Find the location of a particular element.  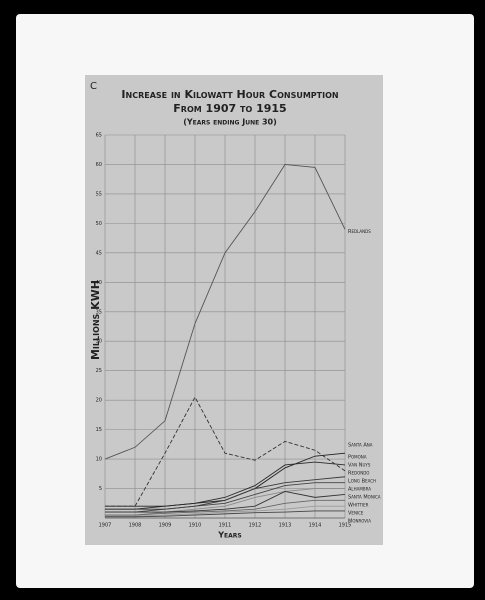

y-tick-label: 25 is located at coordinates (99, 371).